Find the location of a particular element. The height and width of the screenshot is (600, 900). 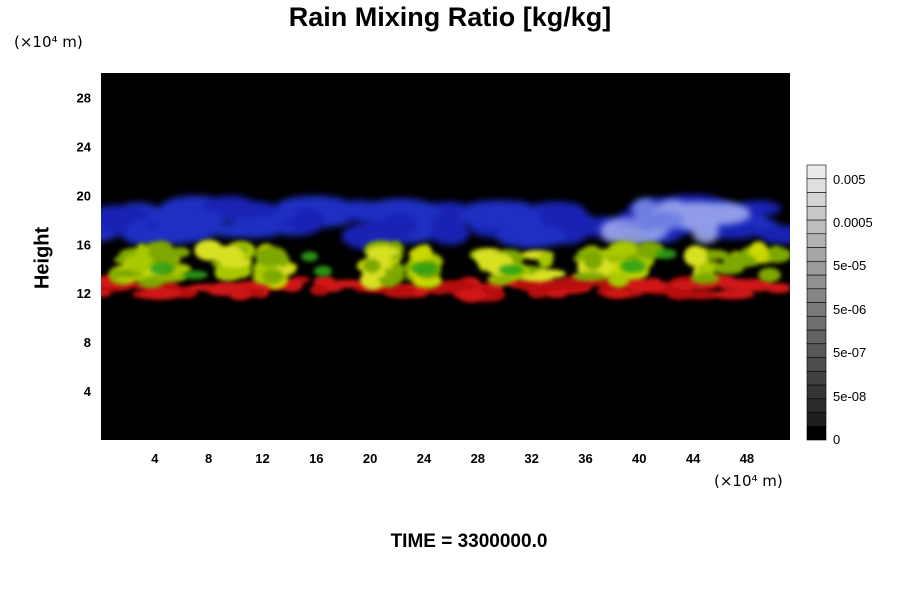

colorbar-label: 0.005 is located at coordinates (849, 179).